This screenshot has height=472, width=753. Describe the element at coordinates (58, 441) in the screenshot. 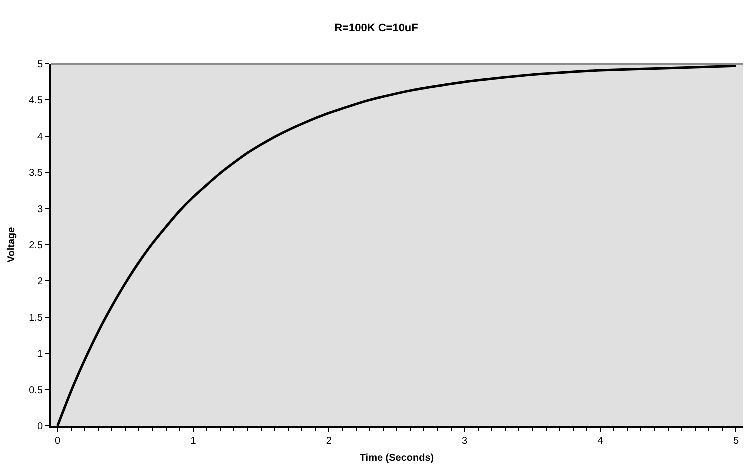

I see `x-tick-label: 0` at that location.